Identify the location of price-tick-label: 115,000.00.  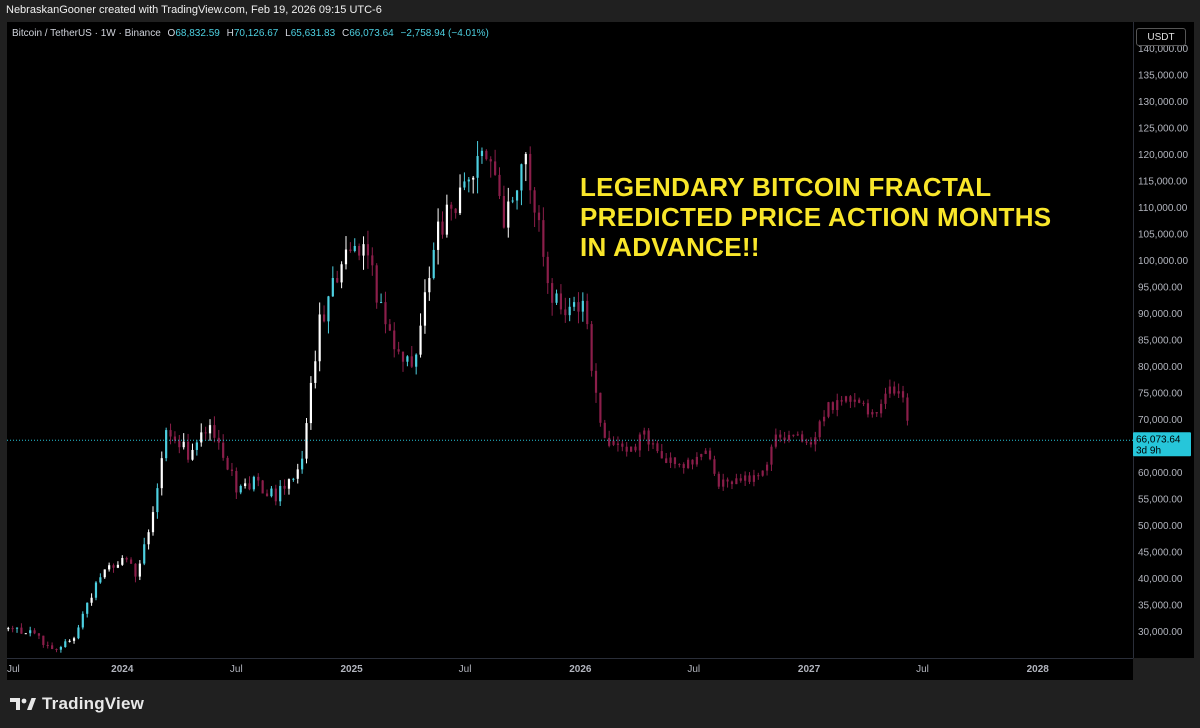
(1163, 182).